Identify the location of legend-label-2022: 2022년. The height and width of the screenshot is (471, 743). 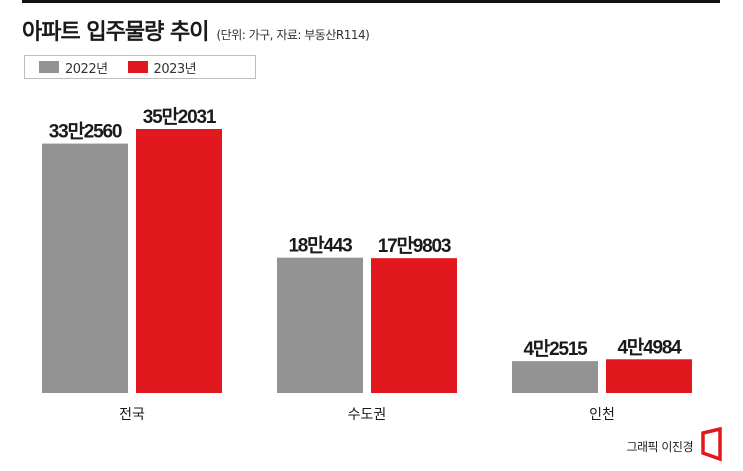
(86, 69).